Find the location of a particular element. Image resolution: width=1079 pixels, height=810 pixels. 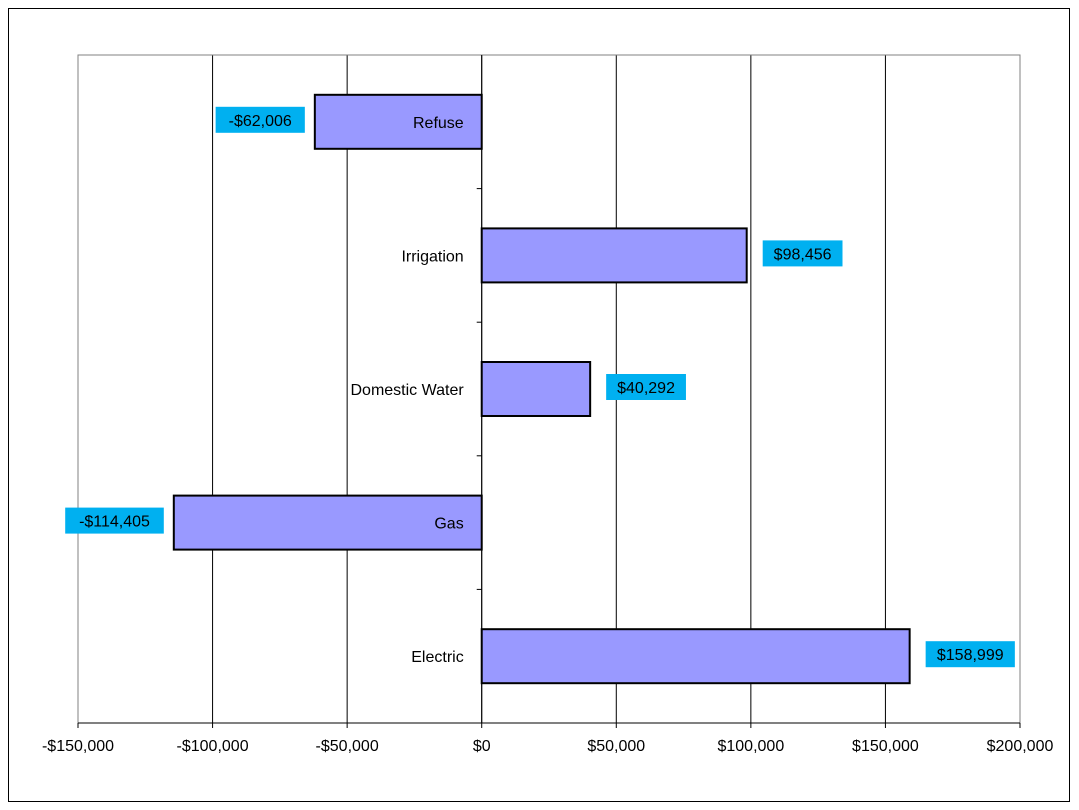

x-tick-label: $100,000 is located at coordinates (750, 746).